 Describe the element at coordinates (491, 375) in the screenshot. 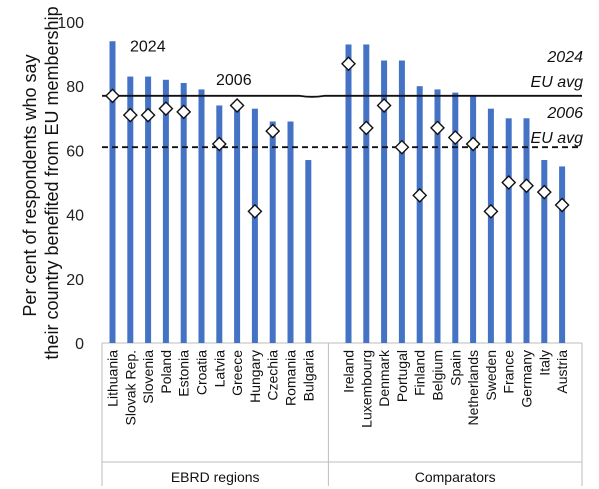

I see `x-tick-label: Sweden` at that location.